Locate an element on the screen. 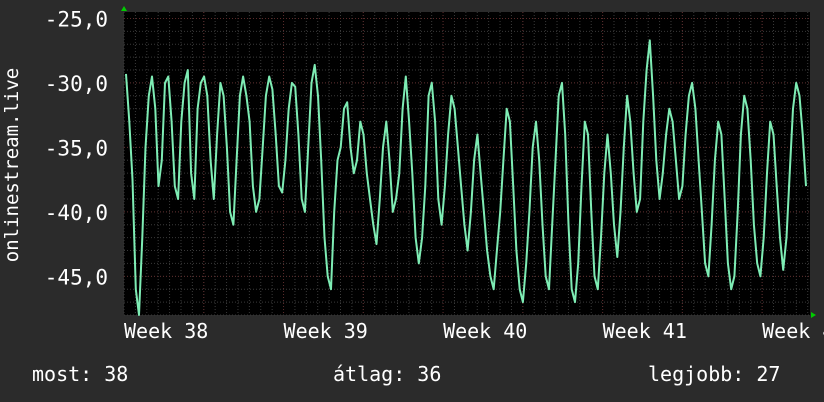 This screenshot has height=402, width=824. stat-average: átlag: 36 is located at coordinates (387, 374).